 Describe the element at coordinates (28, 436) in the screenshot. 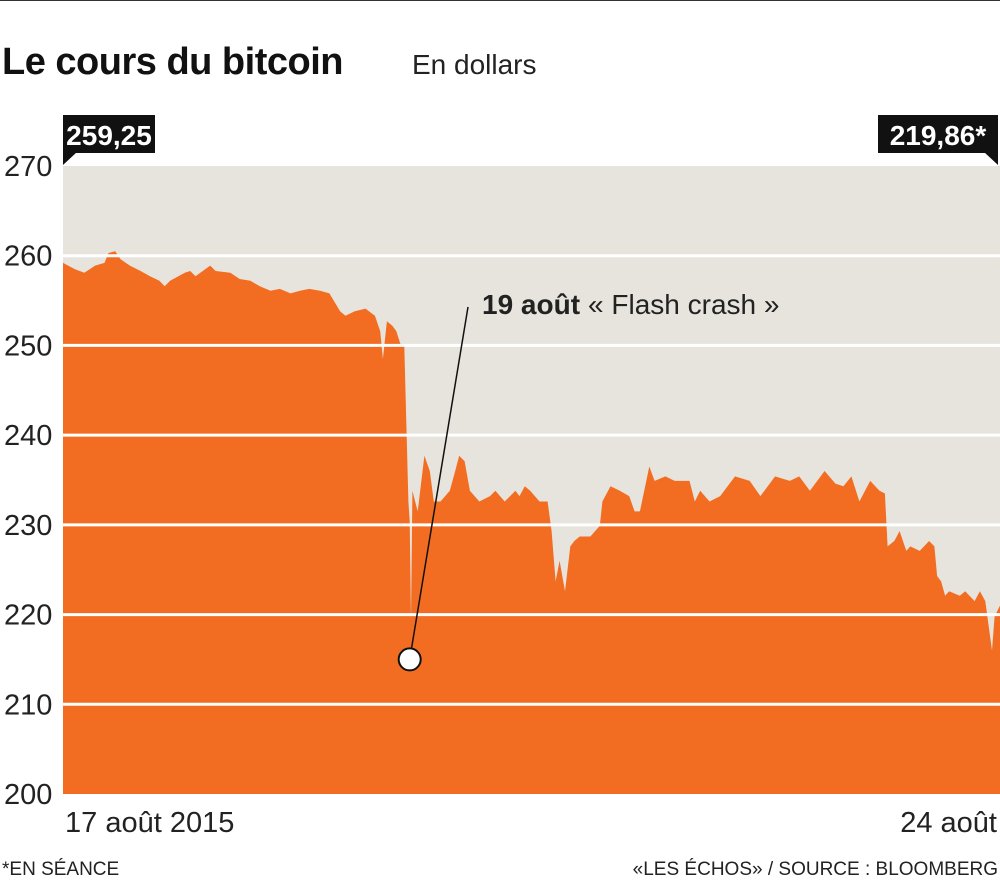

I see `y-tick-label: 240` at that location.